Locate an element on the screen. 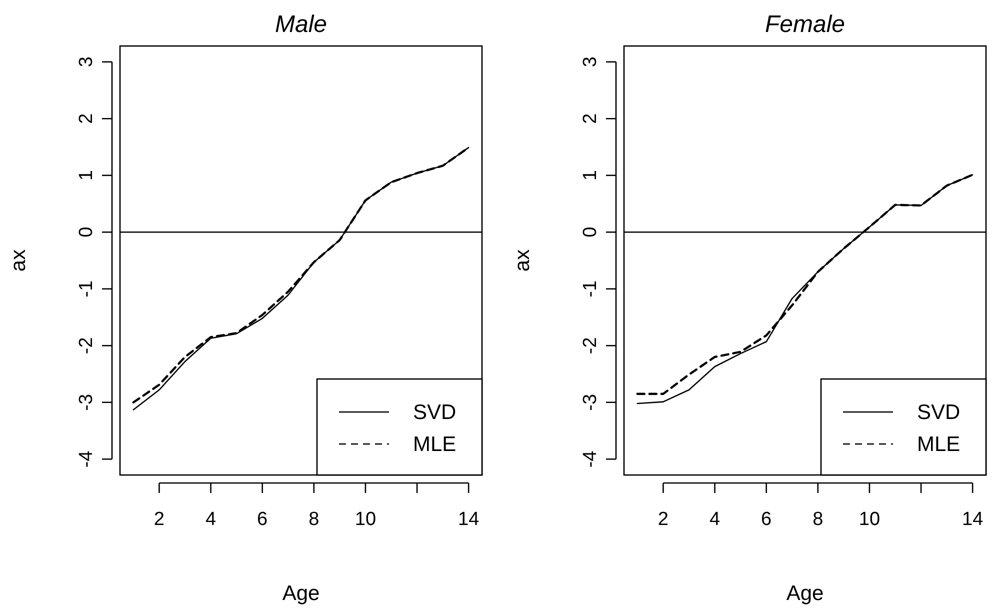 Image resolution: width=996 pixels, height=613 pixels. chart-title: Male is located at coordinates (301, 24).